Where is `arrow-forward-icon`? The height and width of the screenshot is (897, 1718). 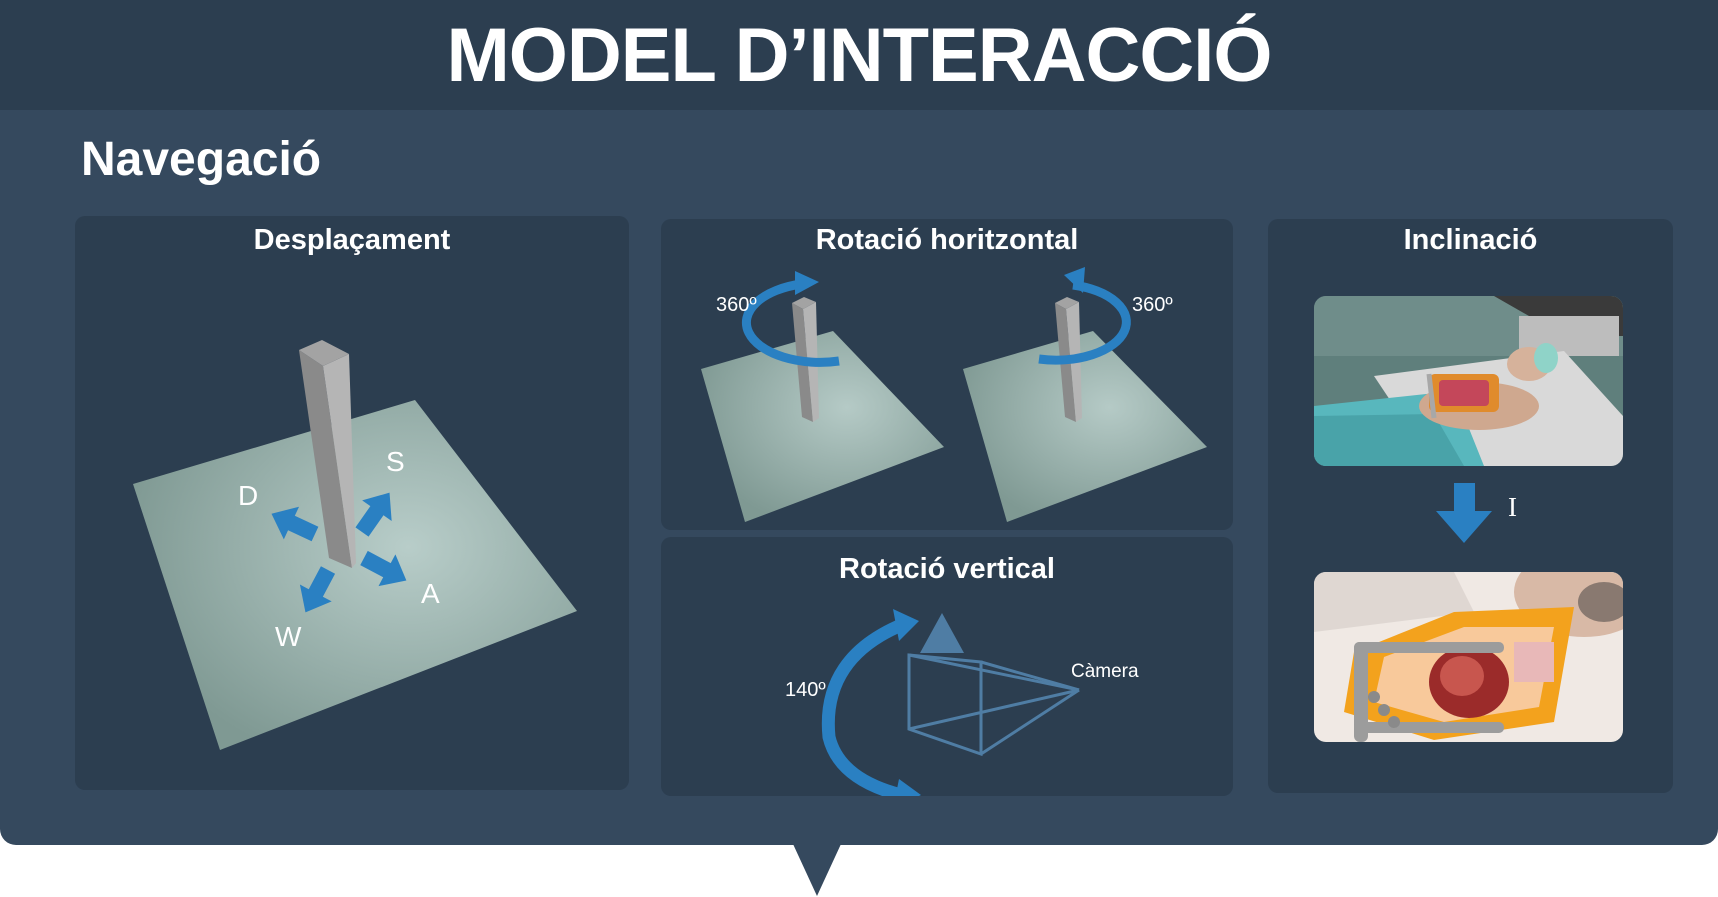 arrow-forward-icon is located at coordinates (373, 514).